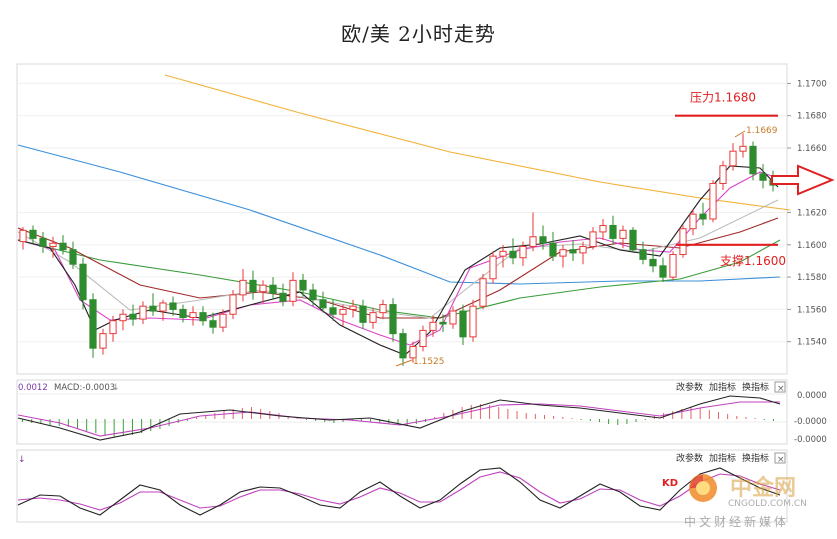 The image size is (837, 539). Describe the element at coordinates (116, 388) in the screenshot. I see `macd-down-icon: ↓` at that location.